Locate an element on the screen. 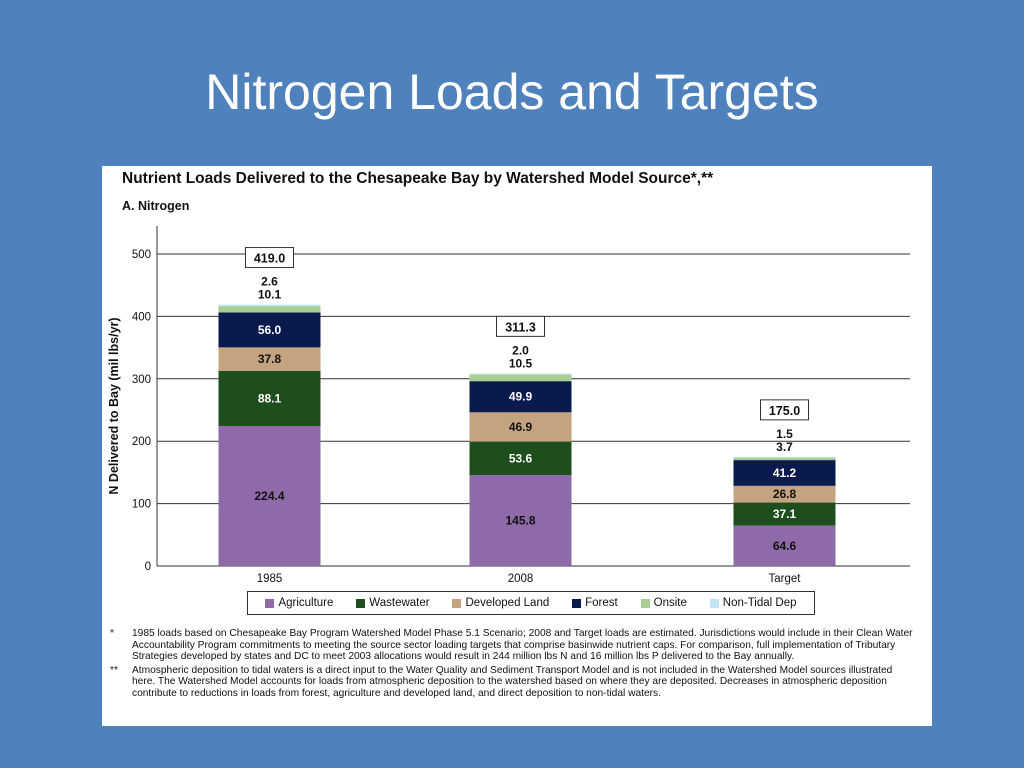 The image size is (1024, 768). x-tick-label: 2008 is located at coordinates (521, 579).